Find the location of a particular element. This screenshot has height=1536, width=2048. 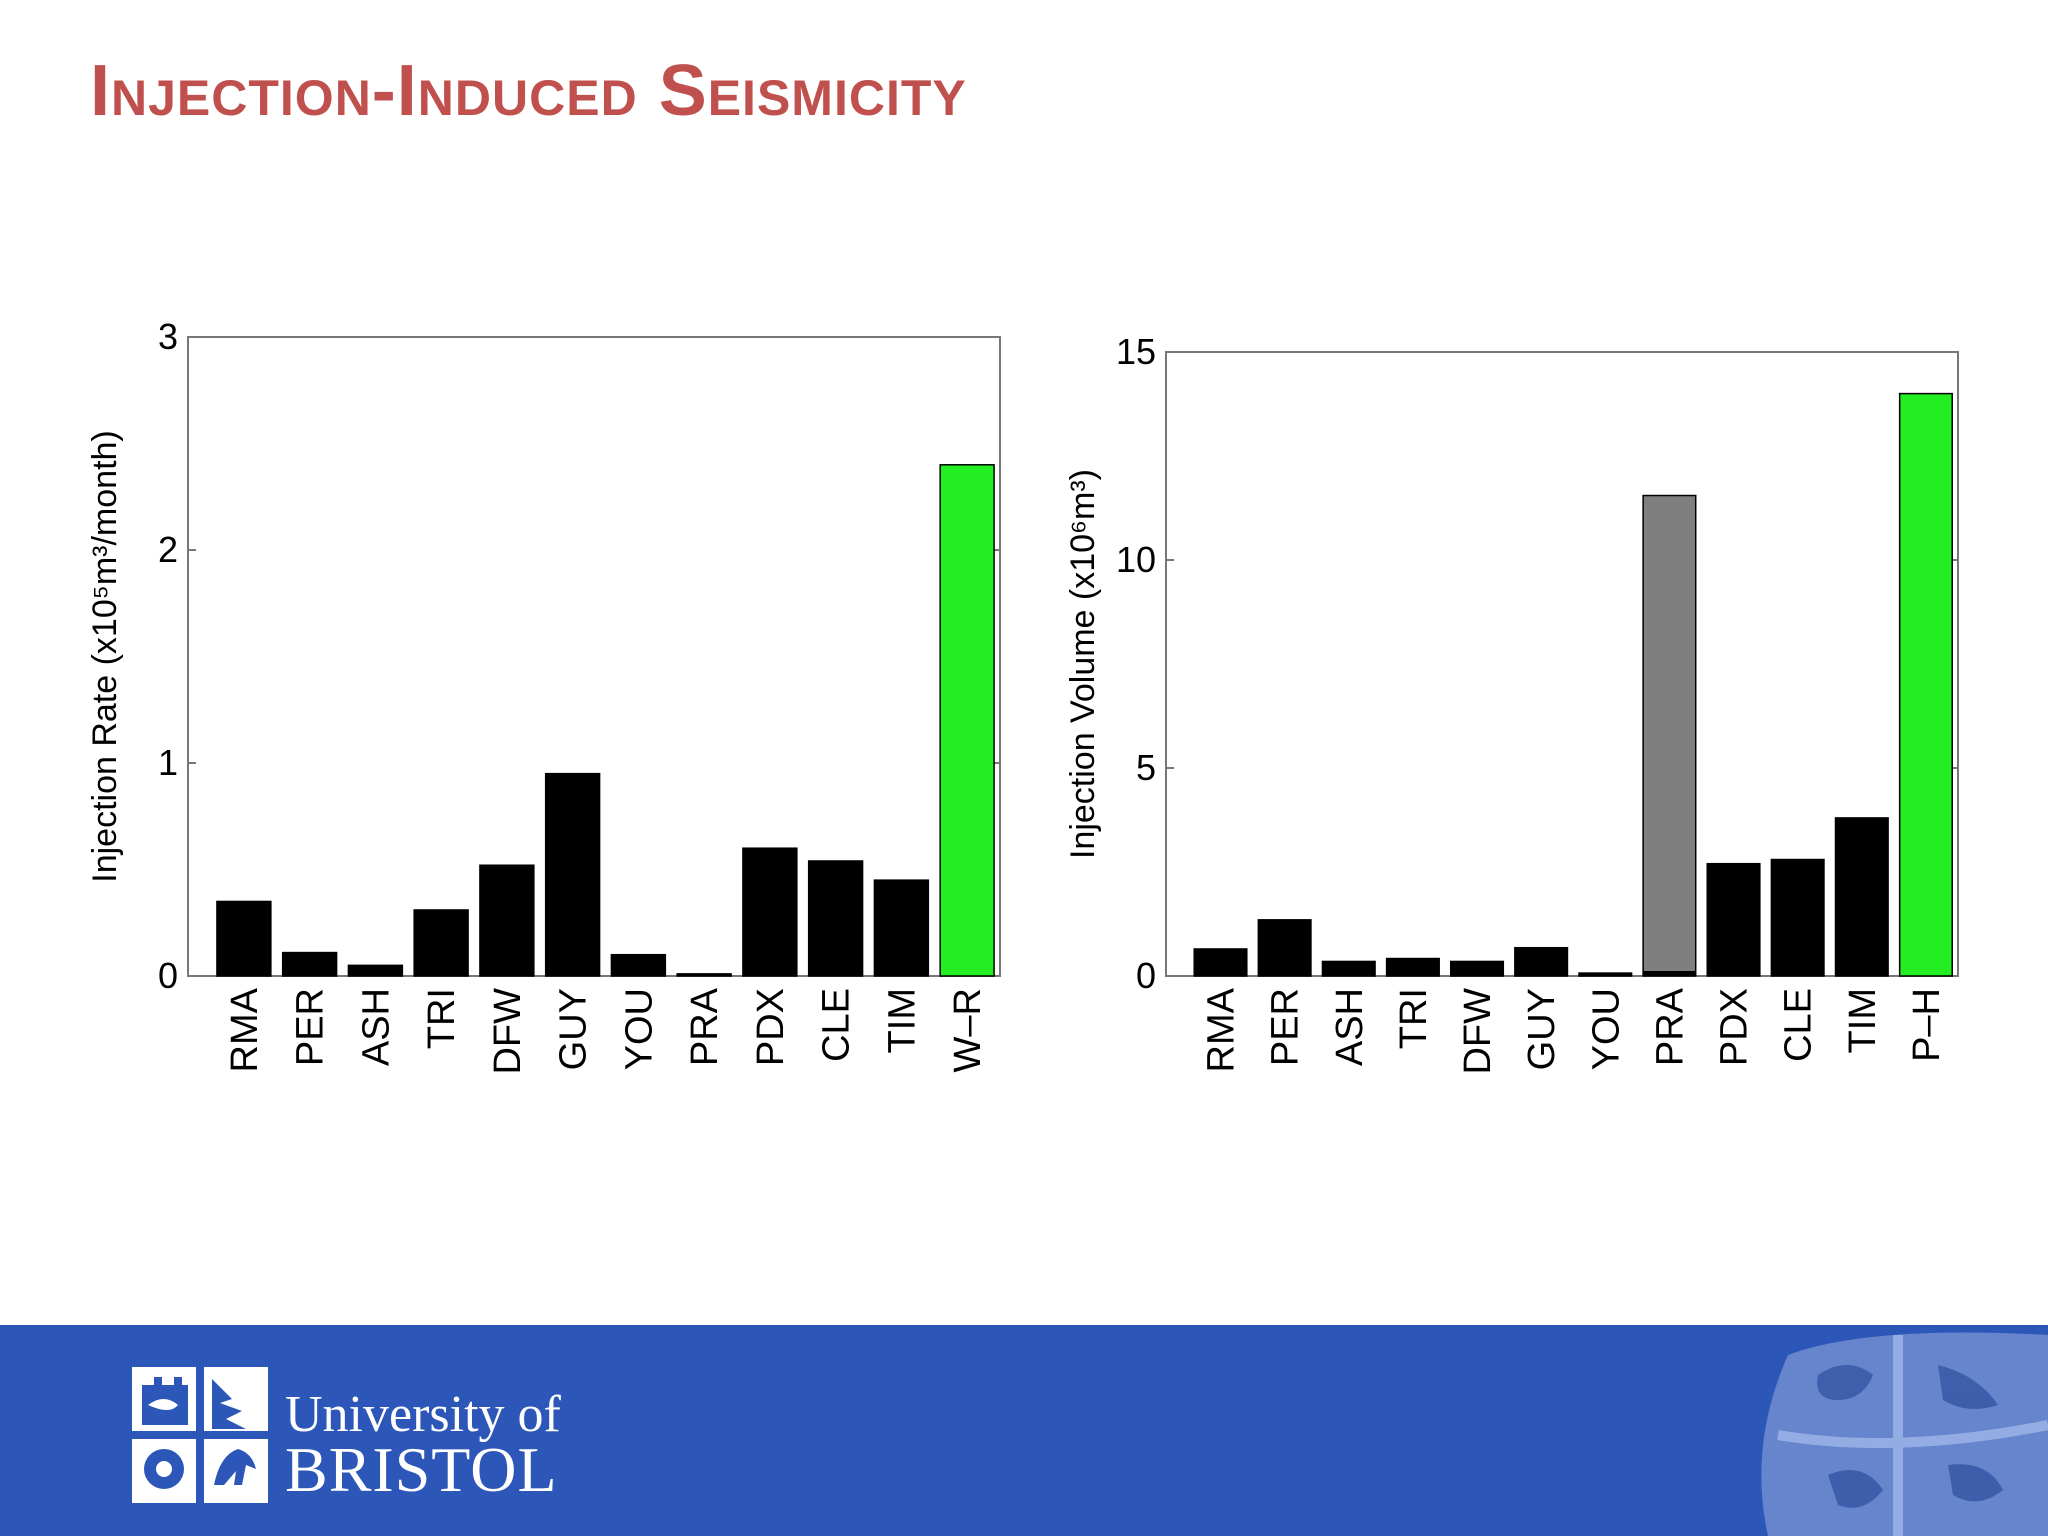

y-tick-label: 3 is located at coordinates (168, 336).